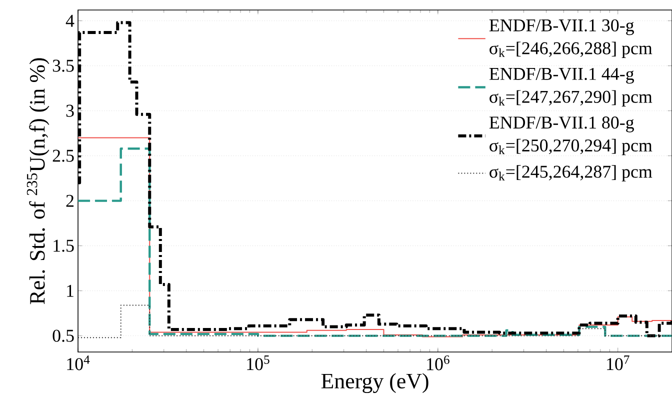 The image size is (672, 420). I want to click on y-tick-label: 0.5, so click(63, 336).